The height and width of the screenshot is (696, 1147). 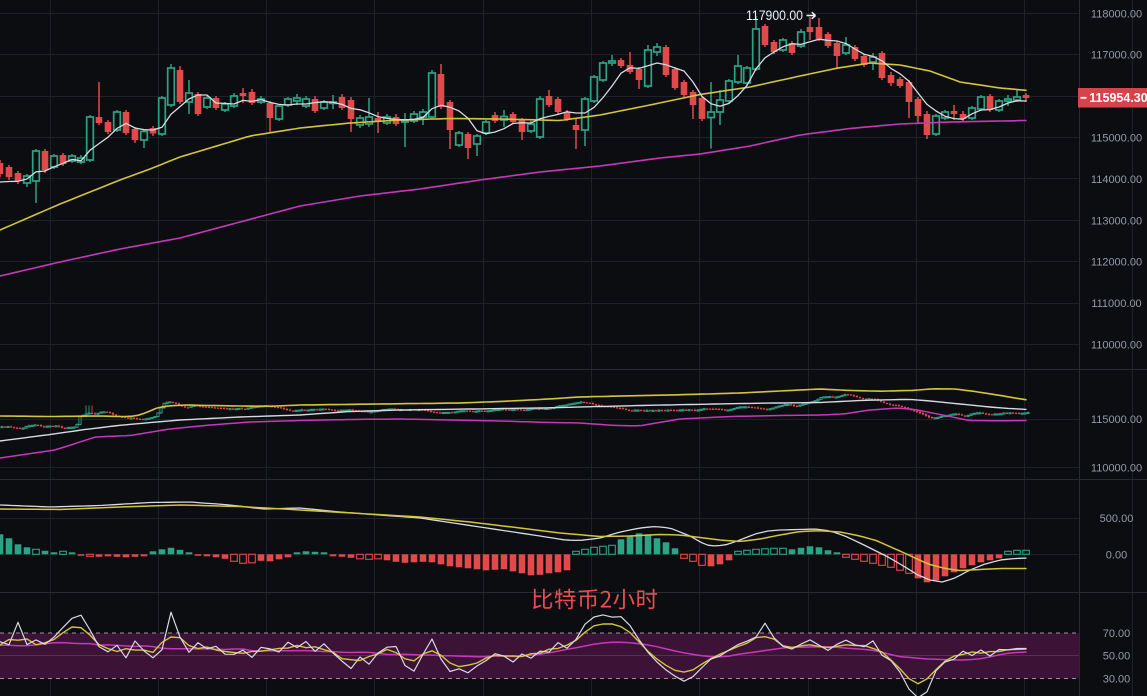 What do you see at coordinates (1116, 304) in the screenshot?
I see `svg-text: 111000.00` at bounding box center [1116, 304].